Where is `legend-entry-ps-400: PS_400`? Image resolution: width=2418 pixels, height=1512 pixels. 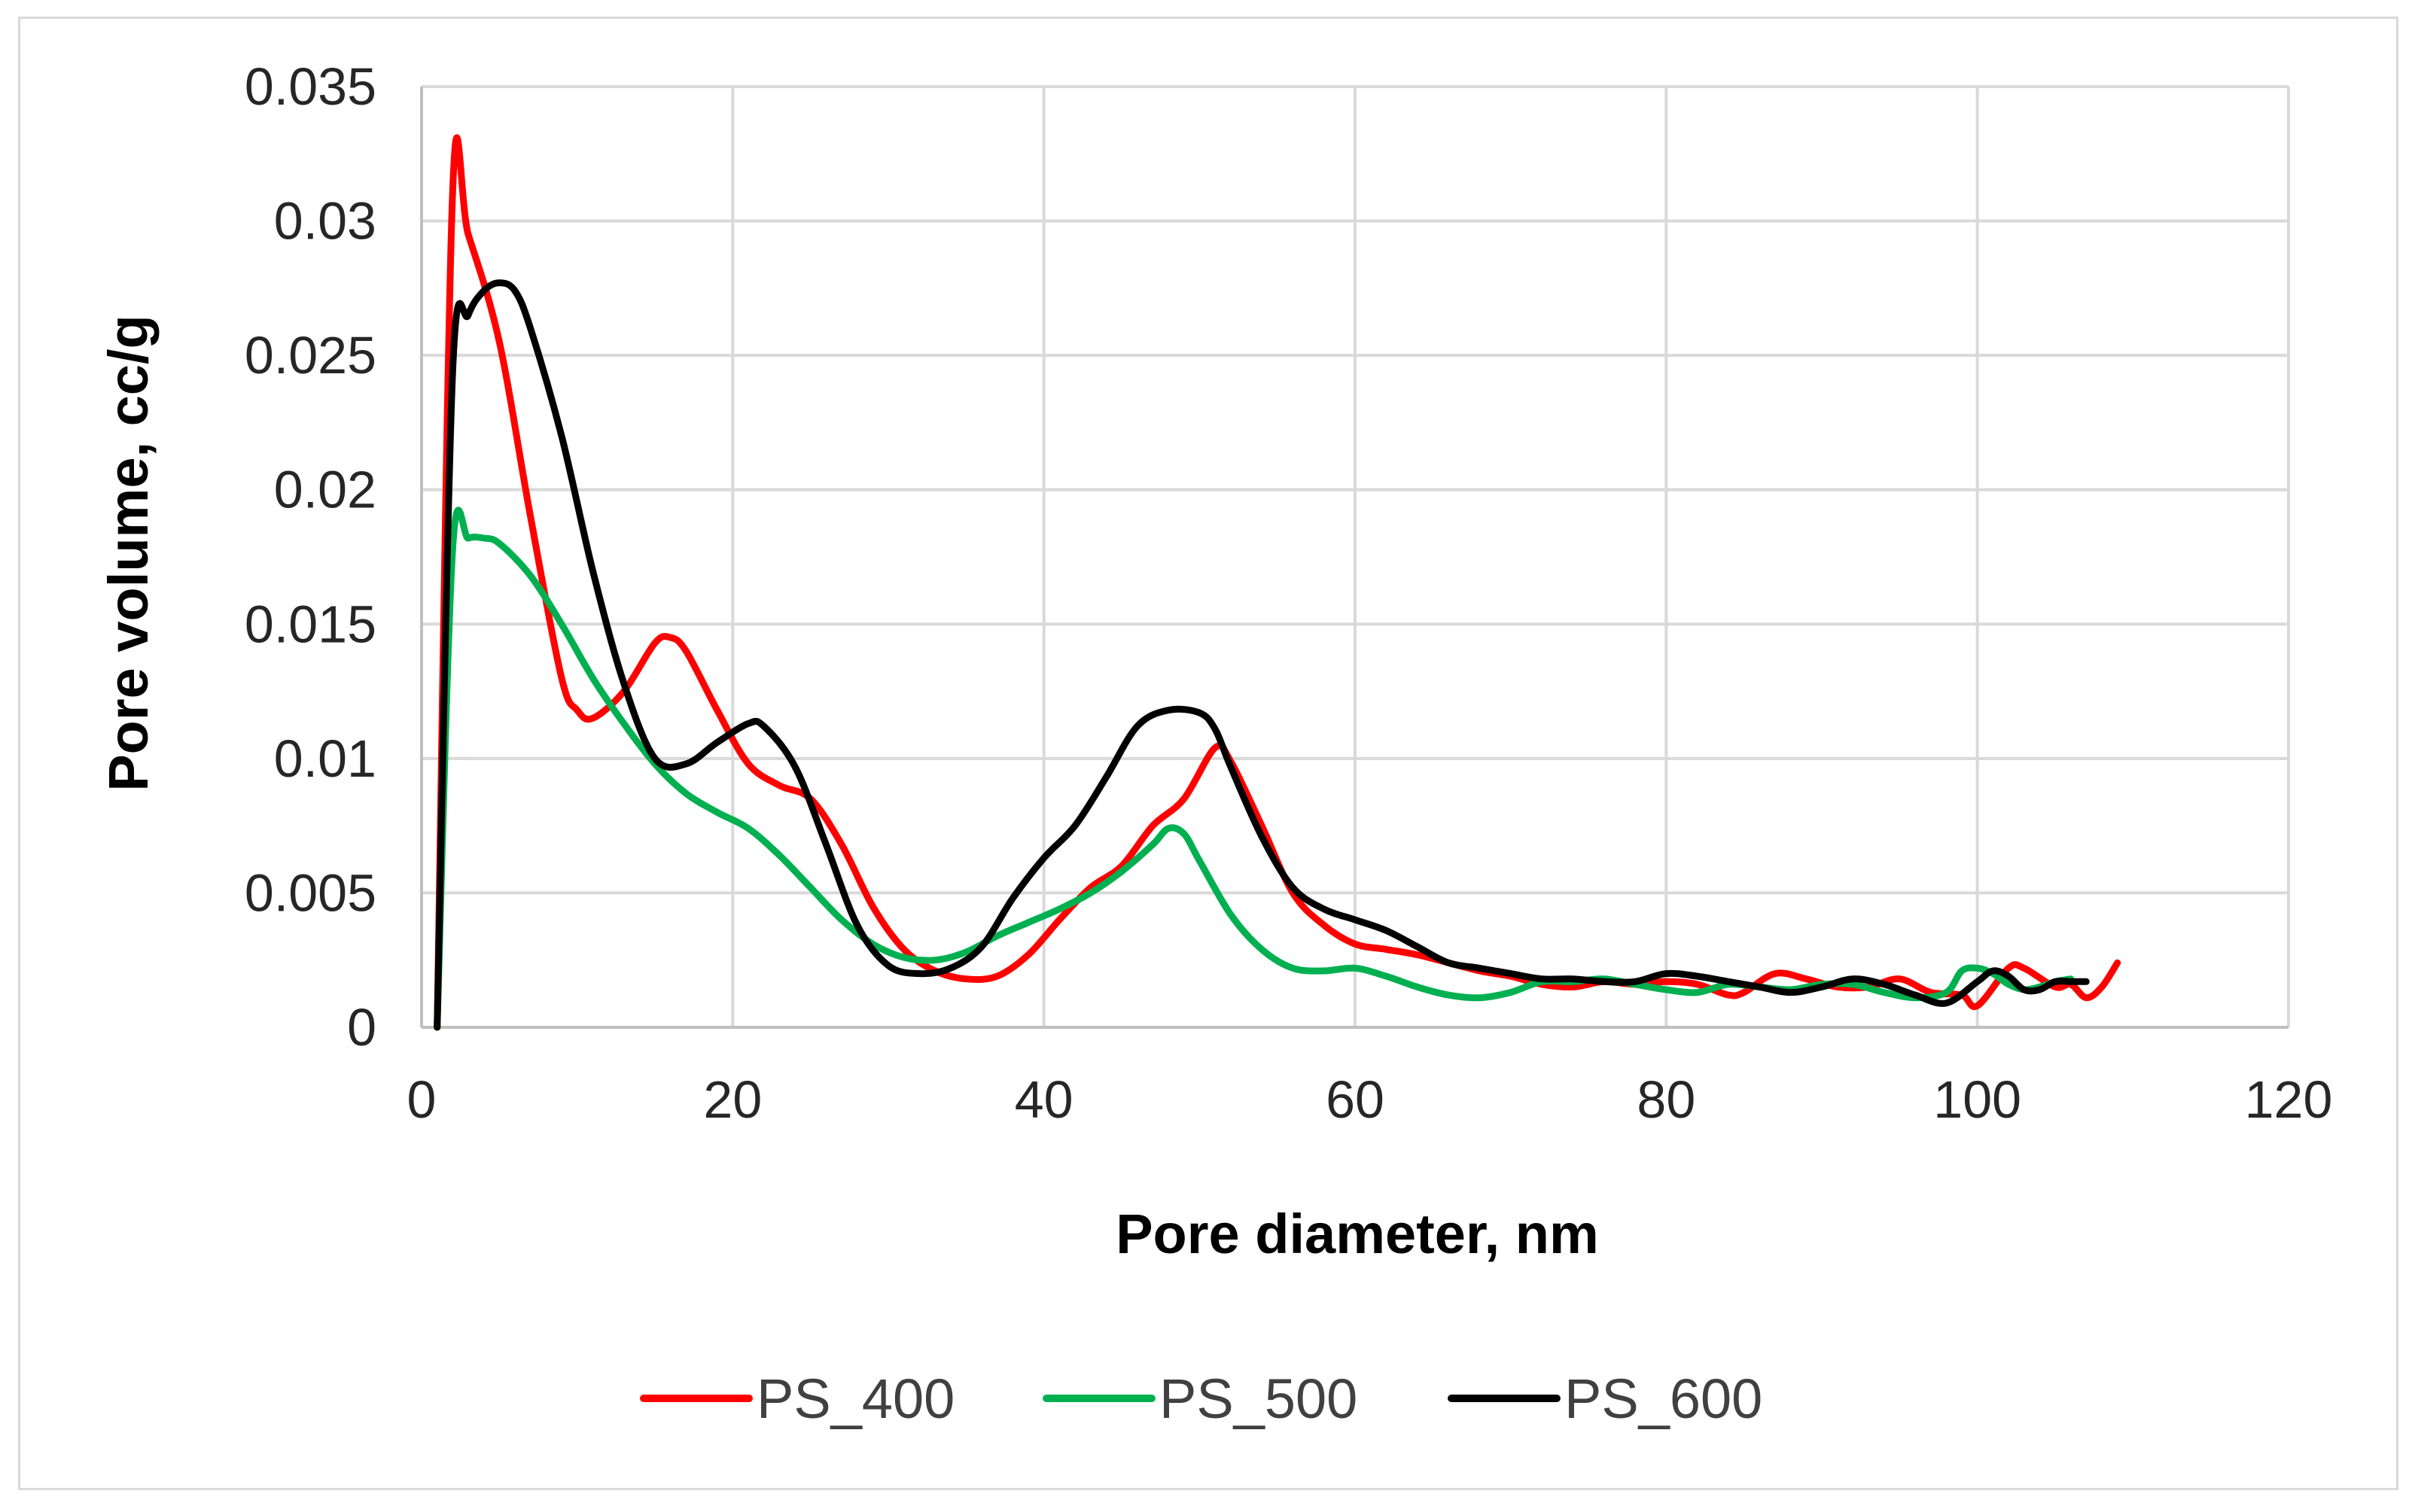 legend-entry-ps-400: PS_400 is located at coordinates (798, 1398).